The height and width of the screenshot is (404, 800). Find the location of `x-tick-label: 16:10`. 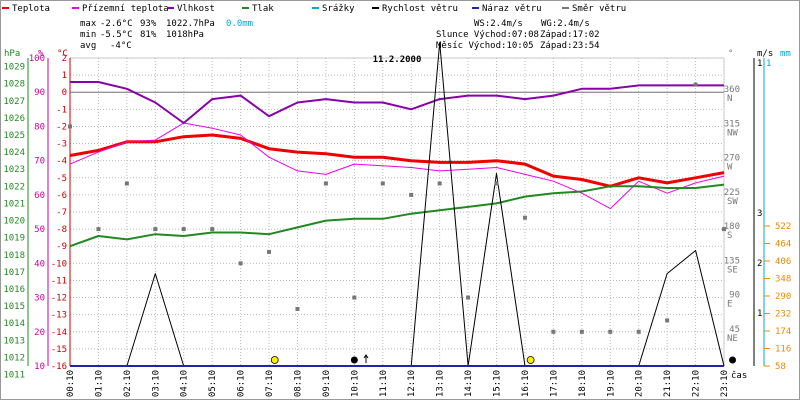

x-tick-label: 16:10 is located at coordinates (526, 383).